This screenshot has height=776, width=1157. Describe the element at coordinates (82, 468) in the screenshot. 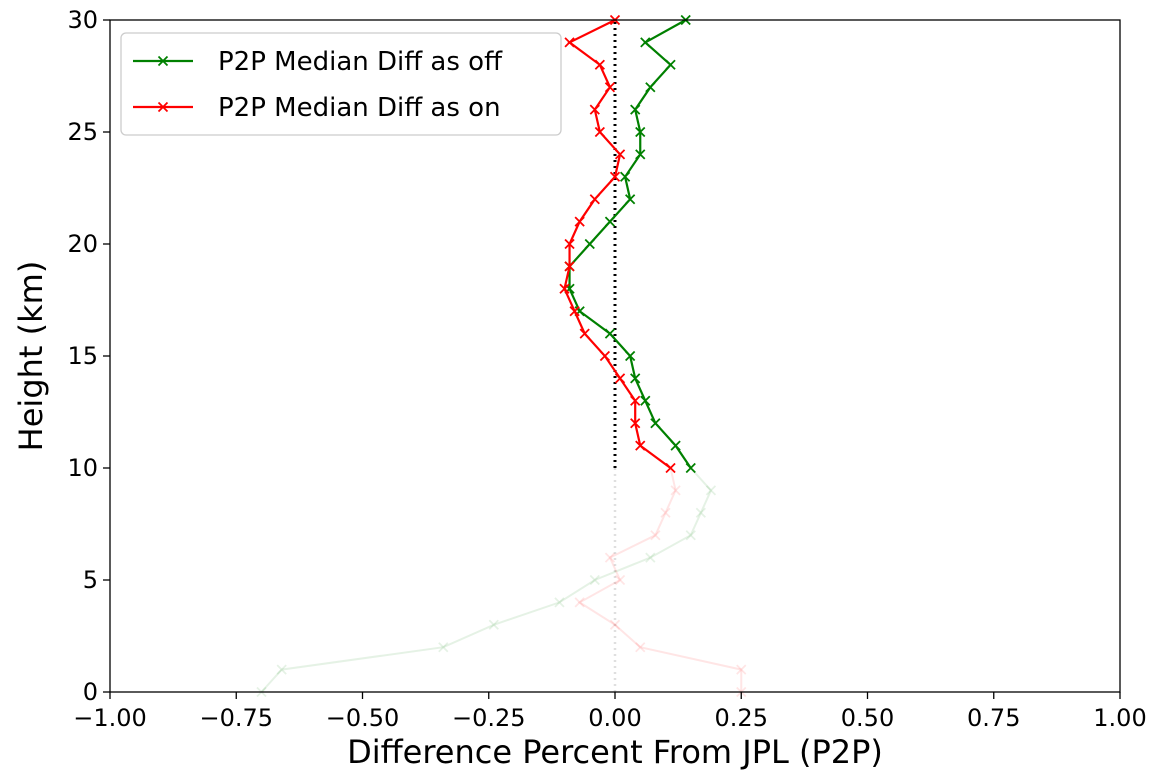

I see `y-tick-label: 10` at that location.